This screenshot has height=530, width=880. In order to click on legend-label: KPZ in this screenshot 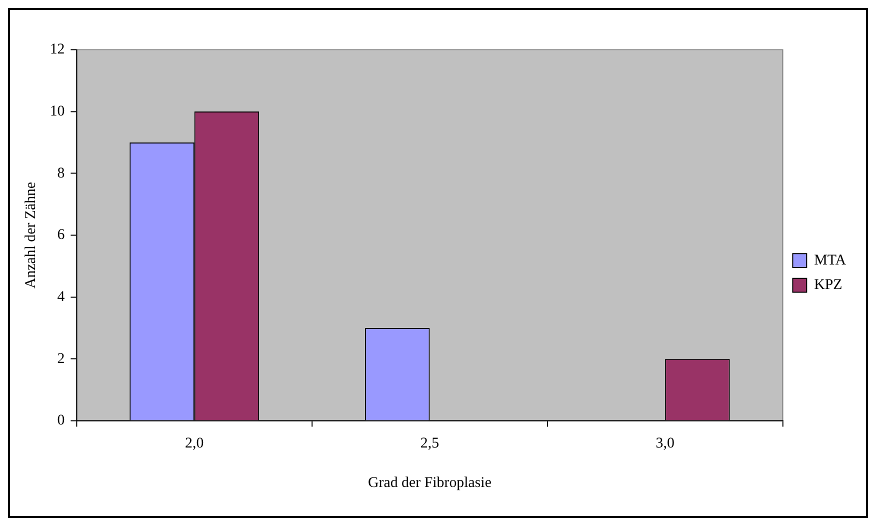, I will do `click(828, 285)`.